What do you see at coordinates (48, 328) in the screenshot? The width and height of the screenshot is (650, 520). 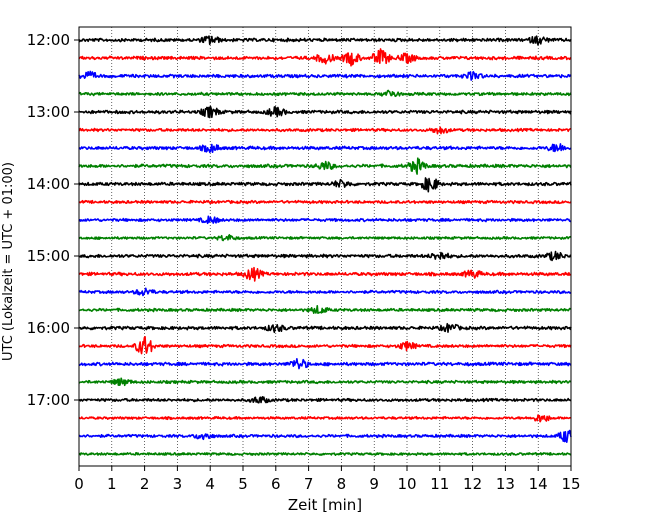 I see `y-tick-label: 16:00` at bounding box center [48, 328].